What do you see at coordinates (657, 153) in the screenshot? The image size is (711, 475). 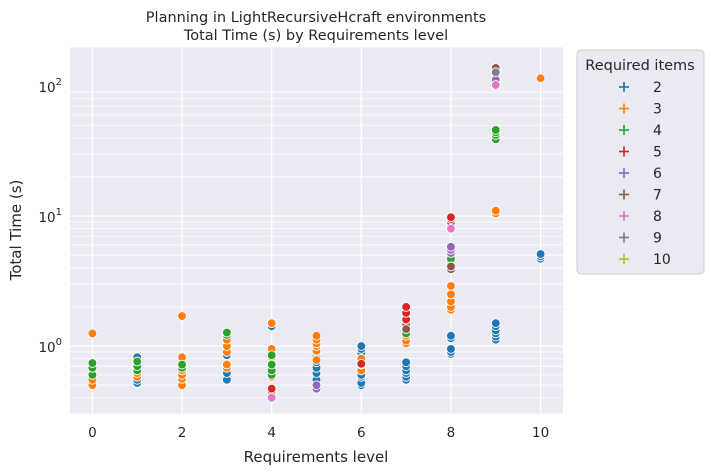 I see `legend-label: 5` at bounding box center [657, 153].